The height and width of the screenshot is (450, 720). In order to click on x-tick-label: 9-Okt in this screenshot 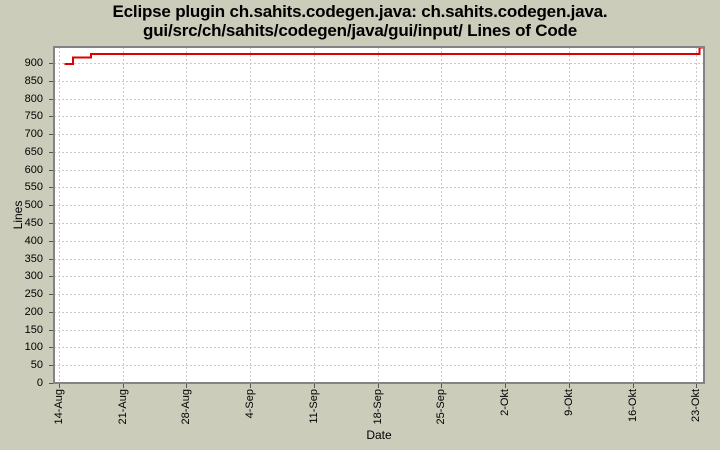, I will do `click(568, 402)`.